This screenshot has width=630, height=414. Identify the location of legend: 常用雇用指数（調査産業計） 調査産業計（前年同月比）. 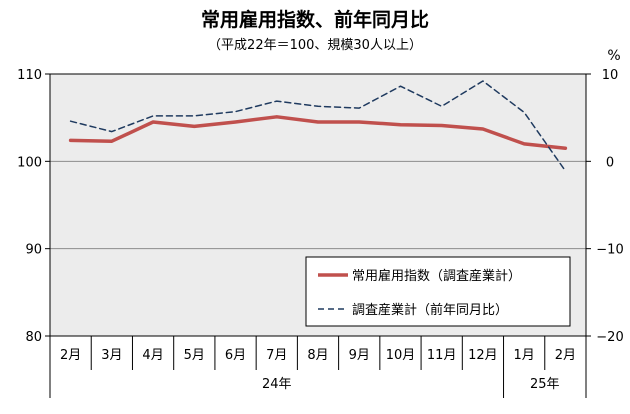
(438, 291).